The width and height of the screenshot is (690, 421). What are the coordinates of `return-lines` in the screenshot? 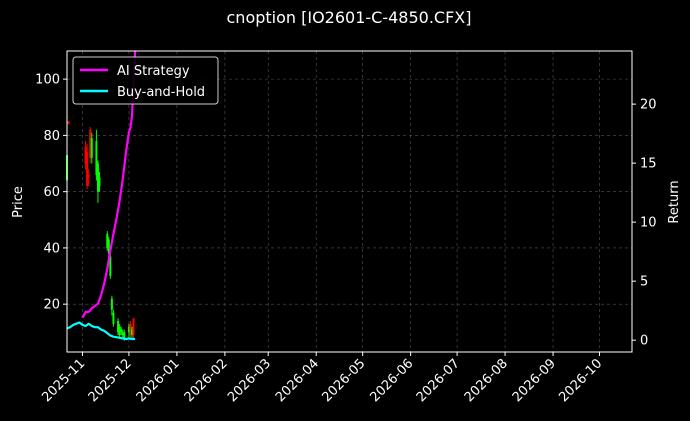 It's located at (102, 196).